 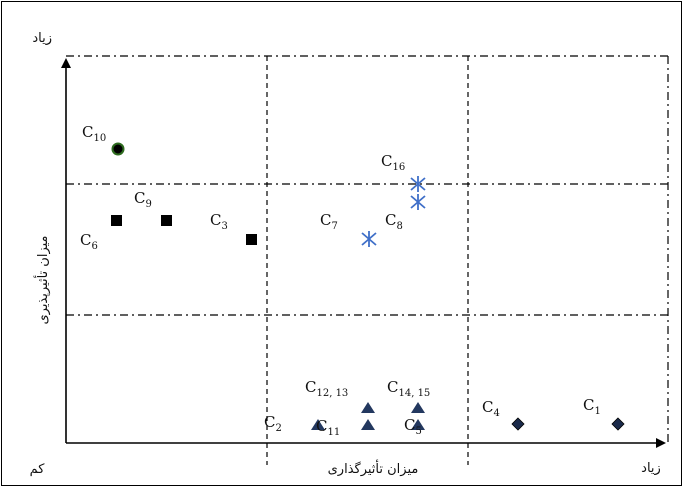 I want to click on label-c10: C10, so click(x=94, y=133).